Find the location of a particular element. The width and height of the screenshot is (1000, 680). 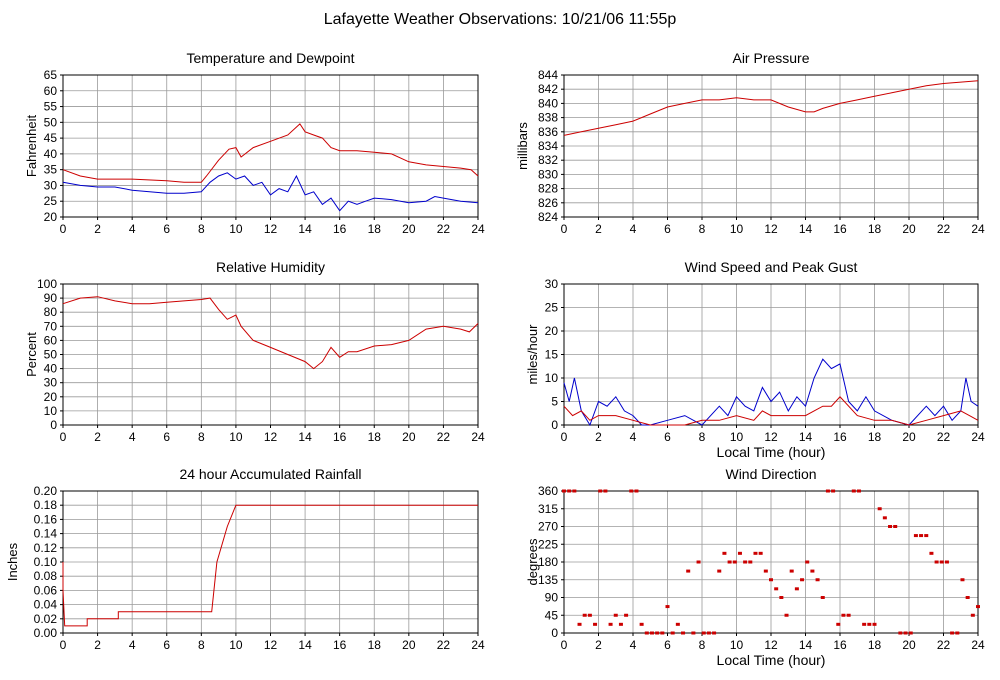

y-tick-label: 830 is located at coordinates (548, 174).